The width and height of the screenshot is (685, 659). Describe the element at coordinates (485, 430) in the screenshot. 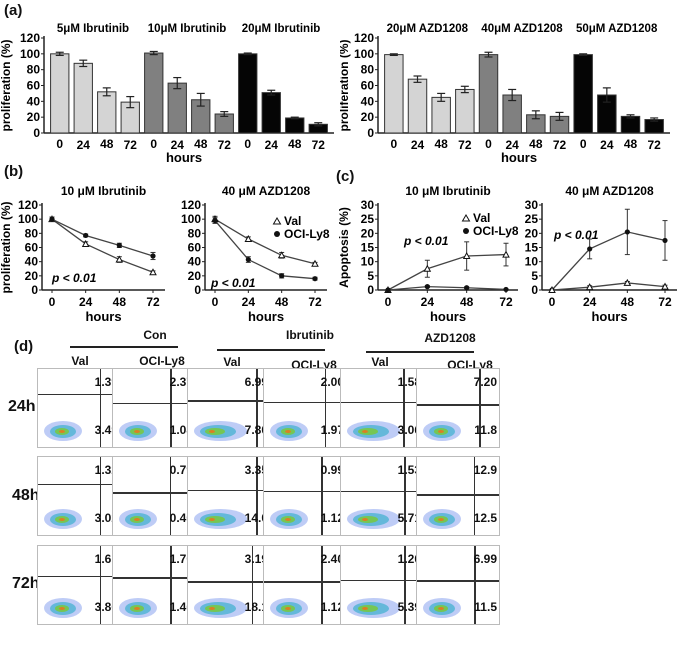

I see `lower-right-percentage: 11.8` at that location.